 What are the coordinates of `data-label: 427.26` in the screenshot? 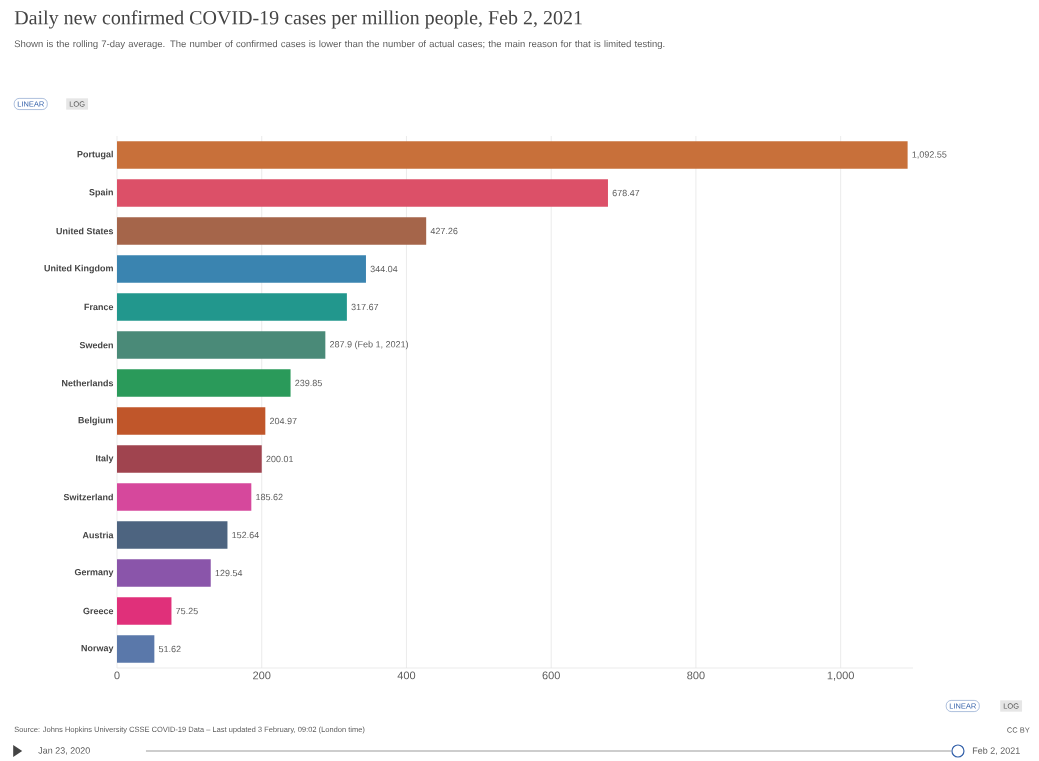 It's located at (444, 231).